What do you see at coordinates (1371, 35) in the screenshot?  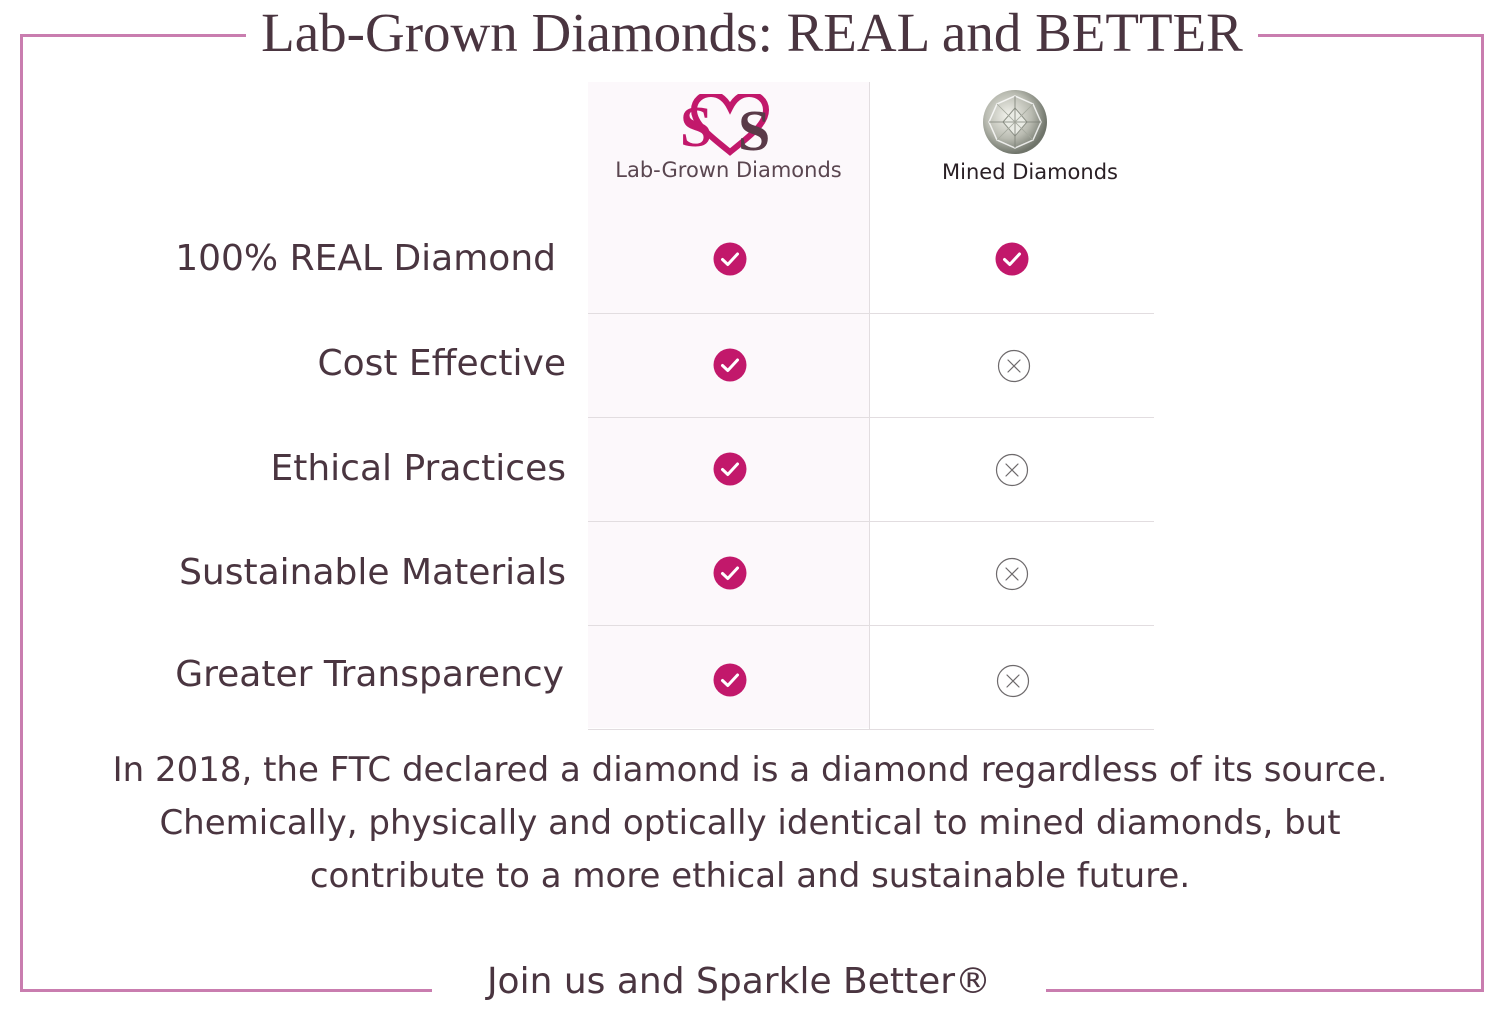 I see `frame-top-right-line` at bounding box center [1371, 35].